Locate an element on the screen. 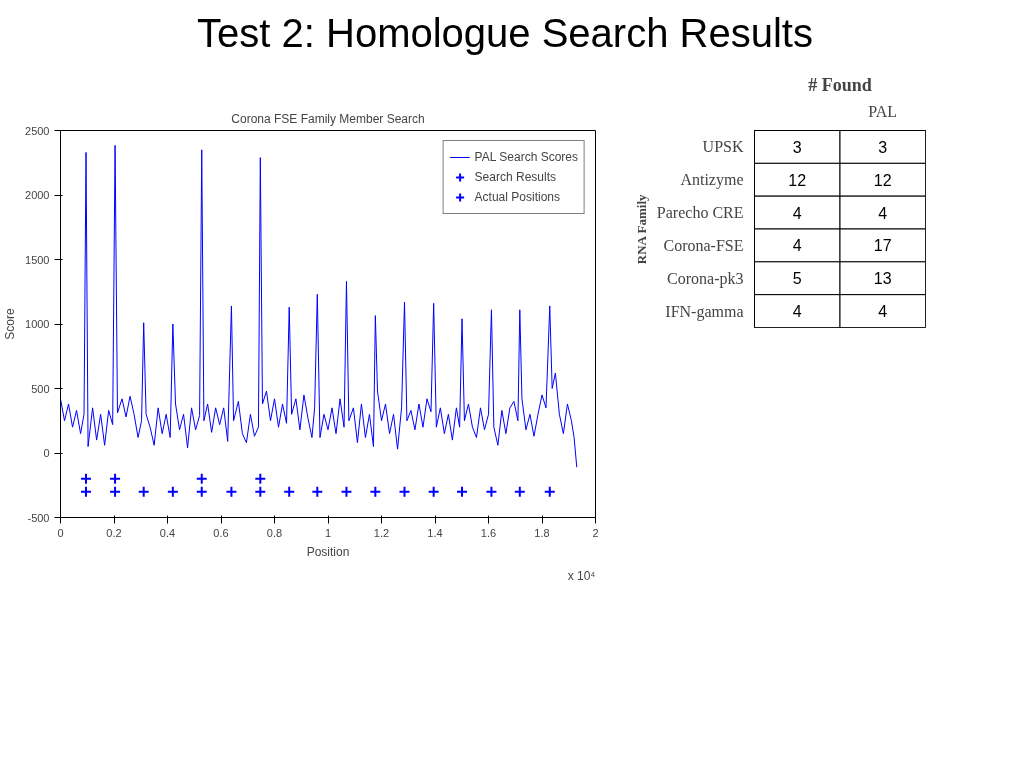 This screenshot has height=768, width=1024. x-tick-label: 1 is located at coordinates (328, 532).